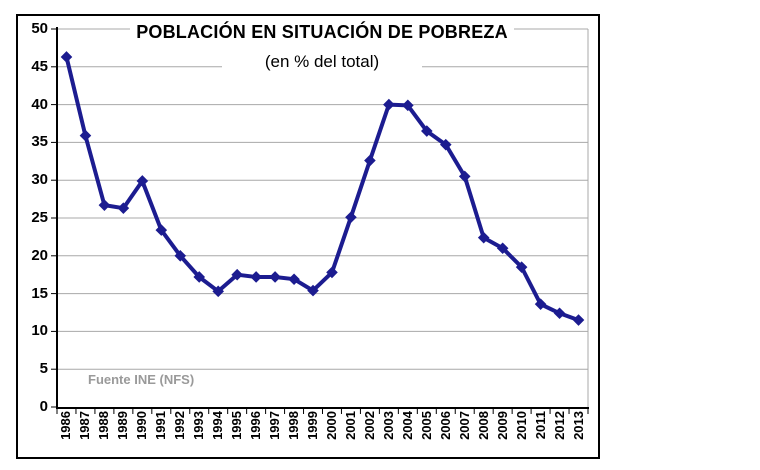 The height and width of the screenshot is (470, 760). Describe the element at coordinates (256, 425) in the screenshot. I see `x-tick-label: 1996` at that location.